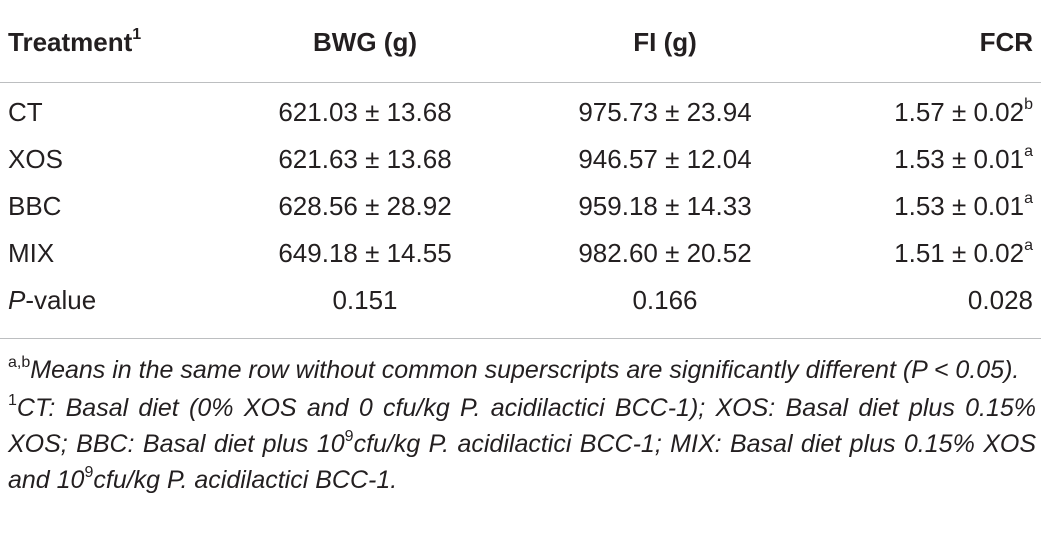  Describe the element at coordinates (365, 206) in the screenshot. I see `cell-bwg: 628.56 ± 28.92` at that location.